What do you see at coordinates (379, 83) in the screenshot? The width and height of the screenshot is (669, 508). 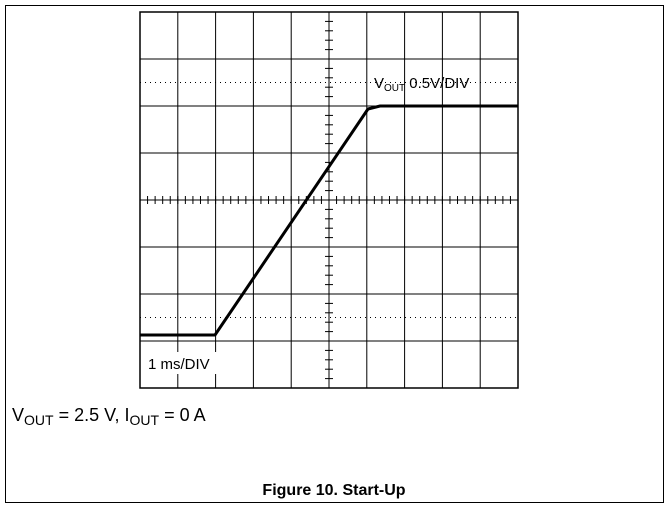 I see `label-symbol: V` at bounding box center [379, 83].